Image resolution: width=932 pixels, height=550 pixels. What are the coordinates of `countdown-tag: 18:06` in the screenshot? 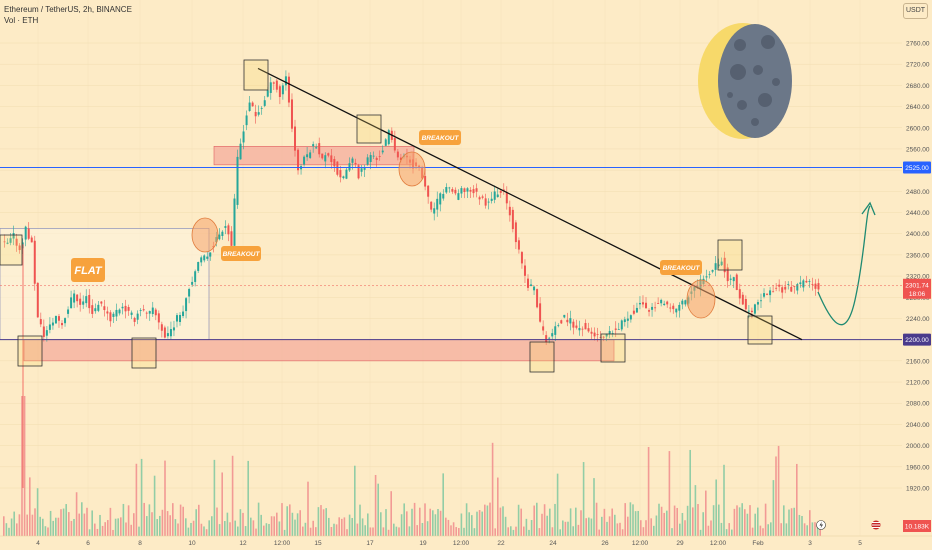 It's located at (917, 294).